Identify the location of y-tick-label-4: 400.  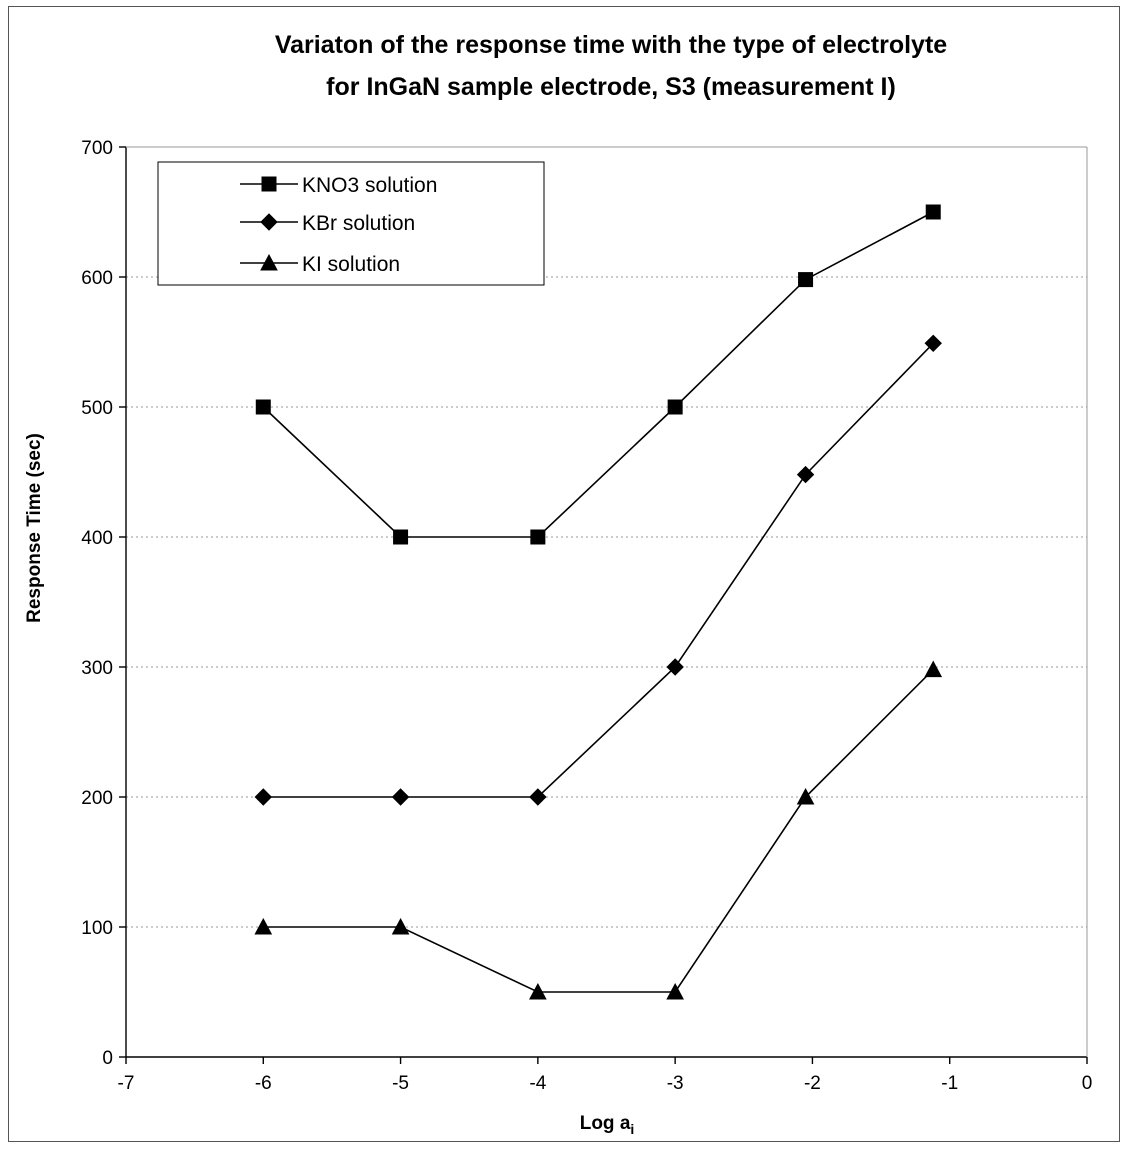
(97, 538).